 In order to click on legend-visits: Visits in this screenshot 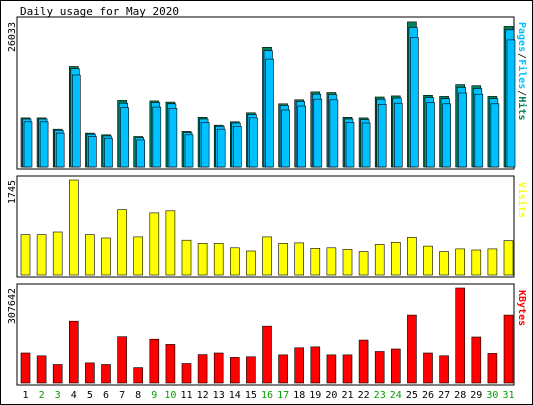, I will do `click(522, 200)`.